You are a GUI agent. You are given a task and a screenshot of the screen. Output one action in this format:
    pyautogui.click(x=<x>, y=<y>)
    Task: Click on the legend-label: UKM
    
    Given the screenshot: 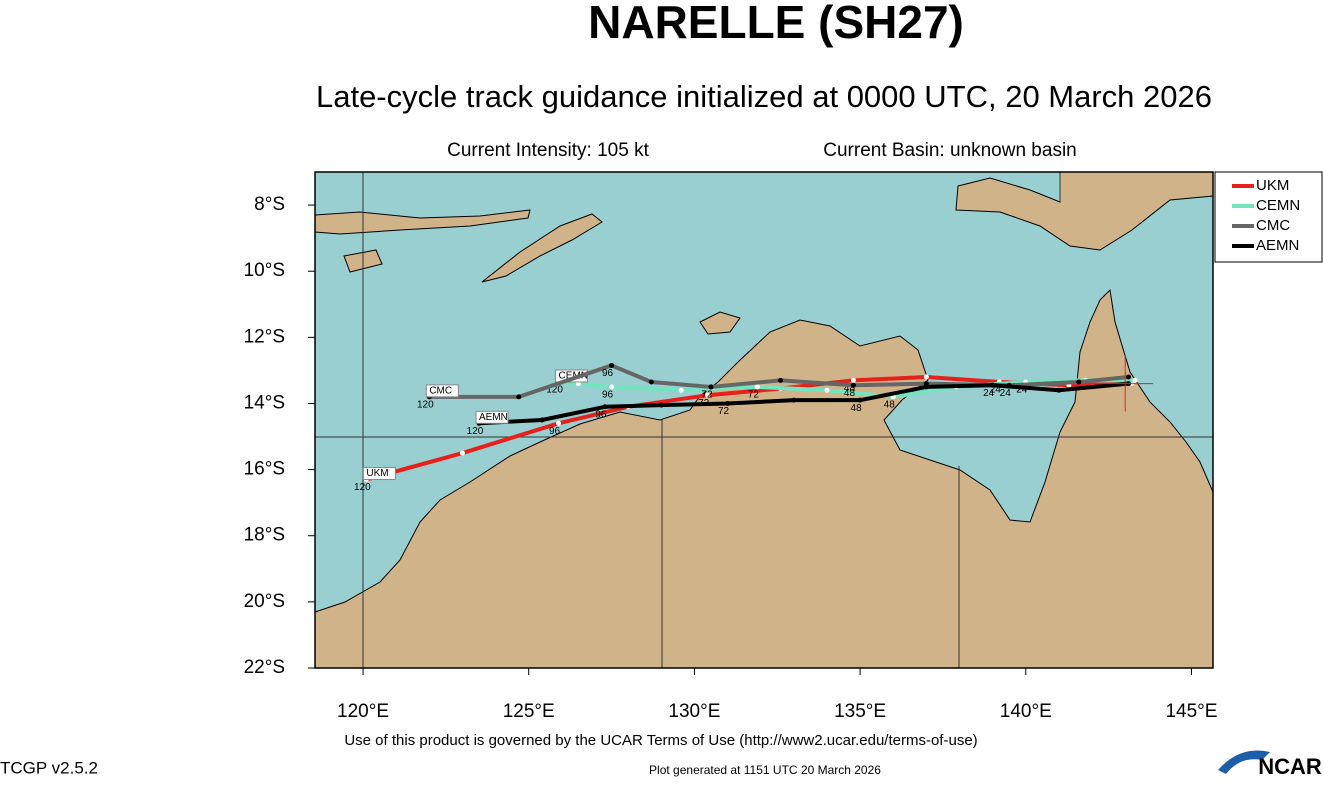 What is the action you would take?
    pyautogui.click(x=1272, y=185)
    